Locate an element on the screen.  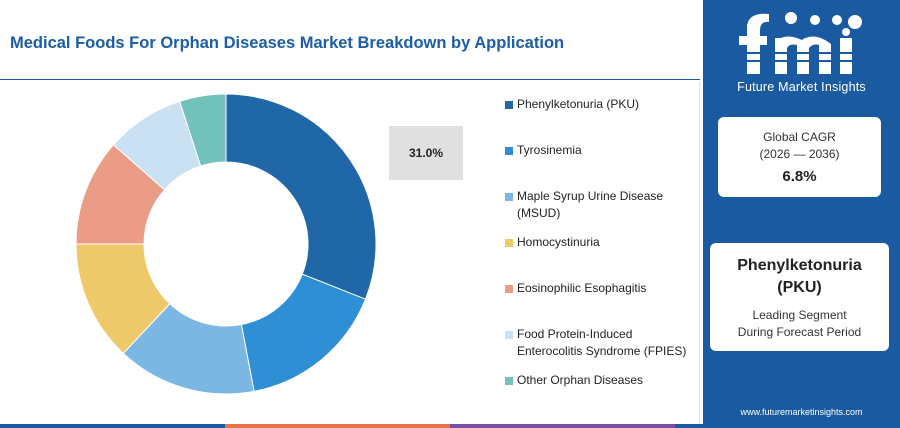
legend-label: Eosinophilic Esophagitis is located at coordinates (582, 288).